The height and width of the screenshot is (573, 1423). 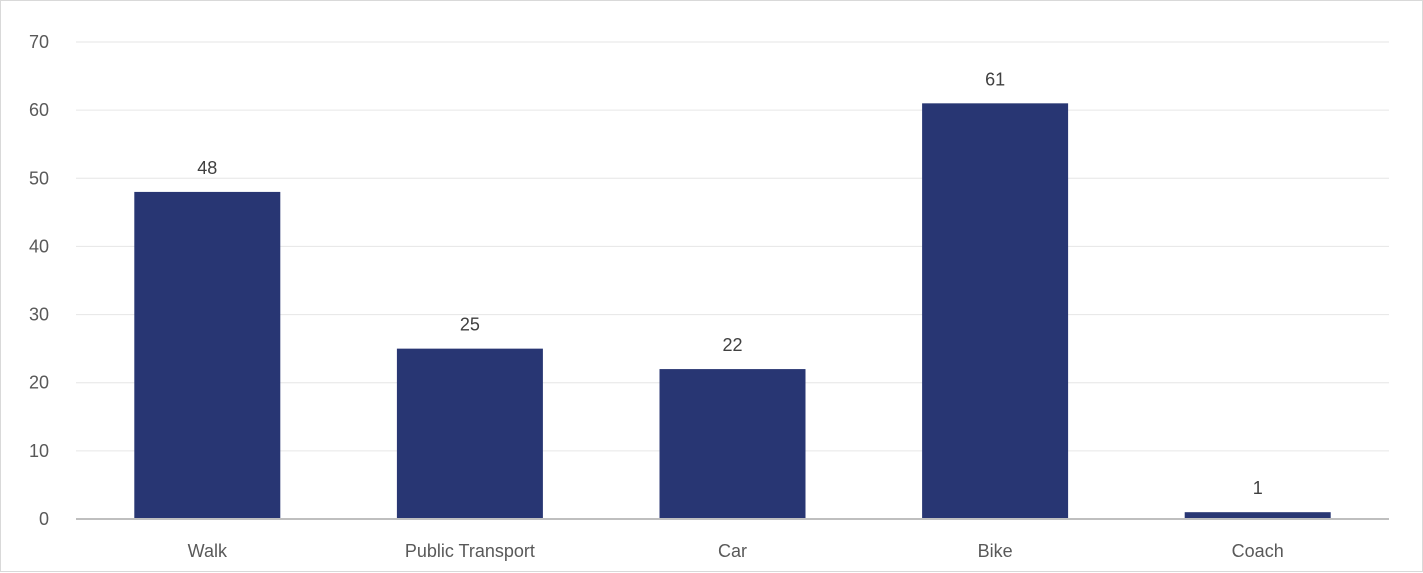 What do you see at coordinates (470, 325) in the screenshot?
I see `data-label: 25` at bounding box center [470, 325].